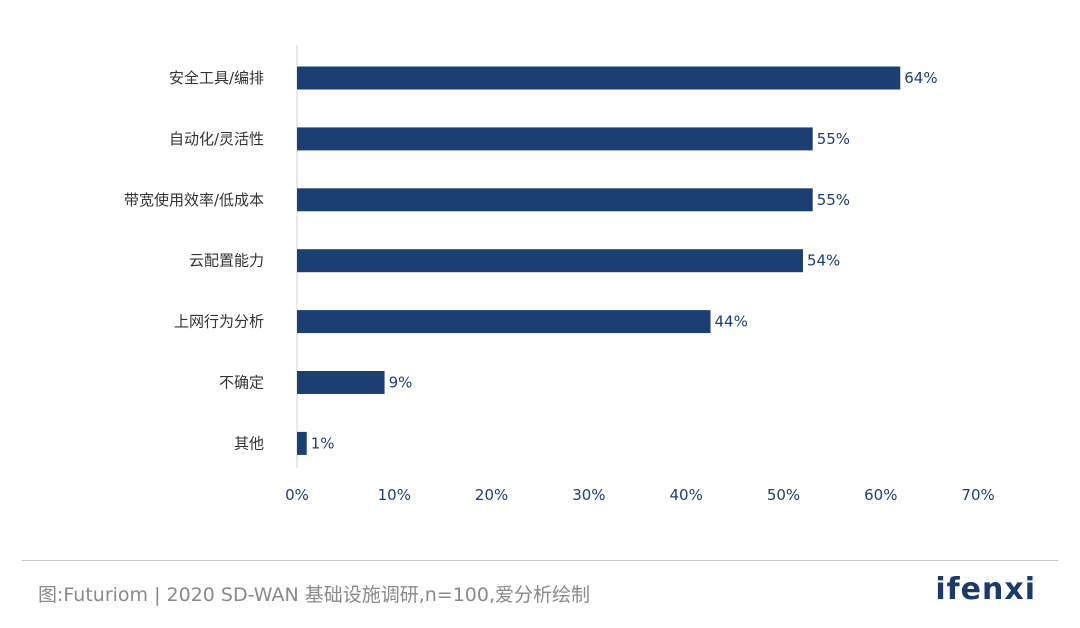  Describe the element at coordinates (977, 495) in the screenshot. I see `x-tick-label: 70%` at that location.